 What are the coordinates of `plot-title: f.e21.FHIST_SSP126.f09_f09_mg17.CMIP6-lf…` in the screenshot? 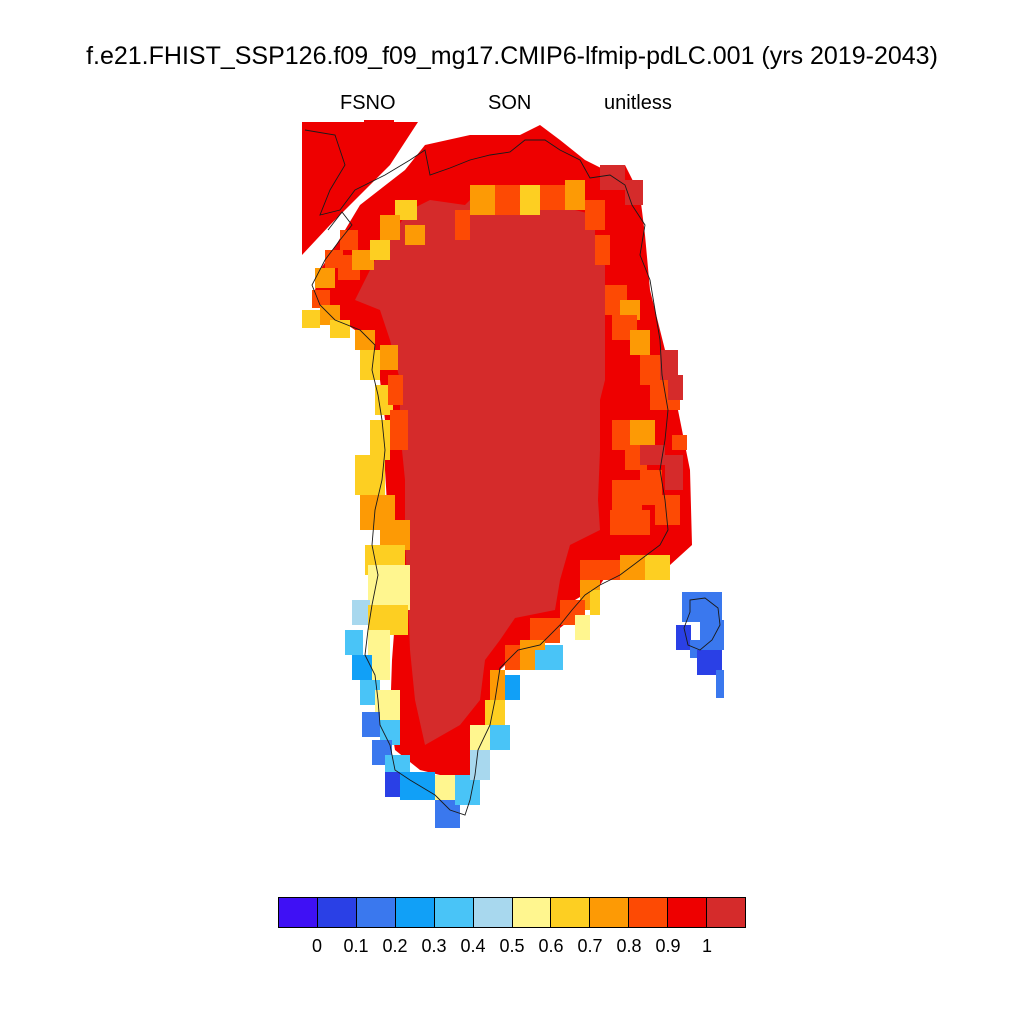 It's located at (512, 56).